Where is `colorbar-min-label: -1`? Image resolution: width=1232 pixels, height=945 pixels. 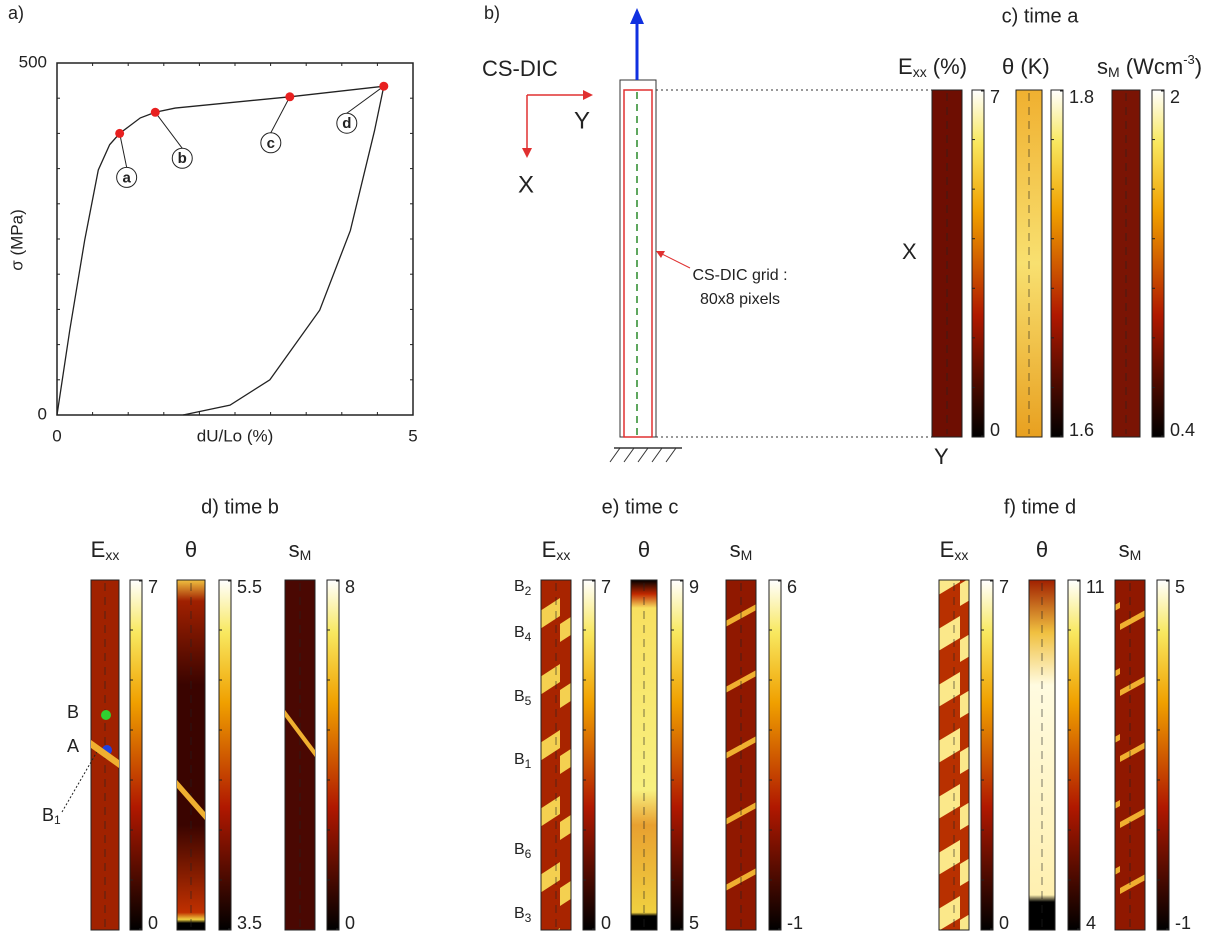 colorbar-min-label: -1 is located at coordinates (795, 923).